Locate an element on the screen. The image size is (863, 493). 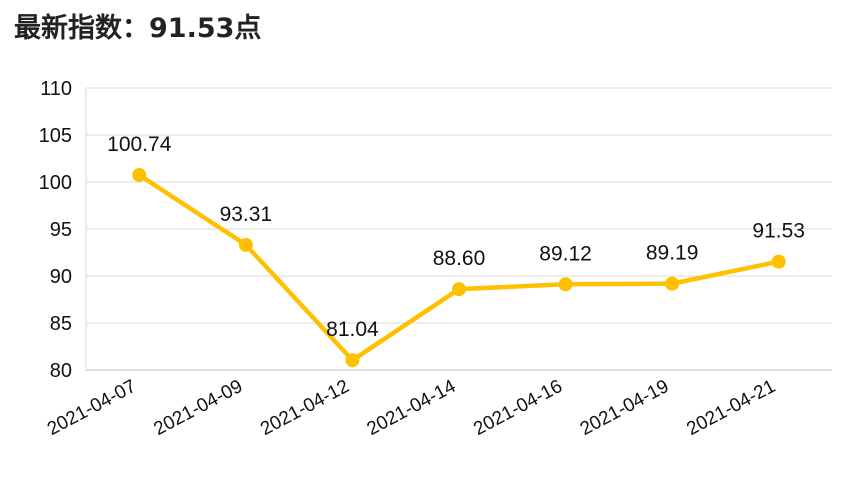
y-tick-label: 95 is located at coordinates (61, 230).